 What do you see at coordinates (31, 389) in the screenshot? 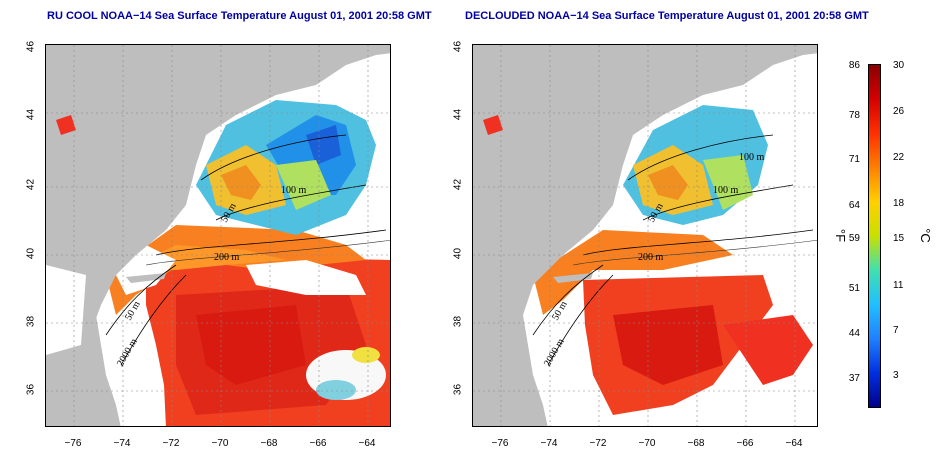
I see `left-y-tick: 36` at bounding box center [31, 389].